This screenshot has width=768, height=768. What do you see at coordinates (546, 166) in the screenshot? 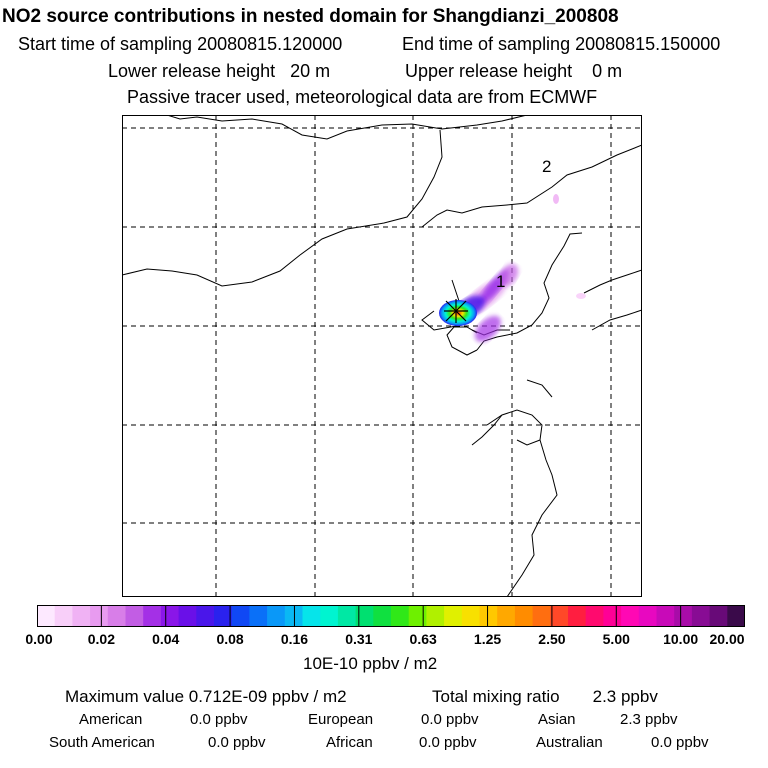
I see `marker-2: 2` at bounding box center [546, 166].